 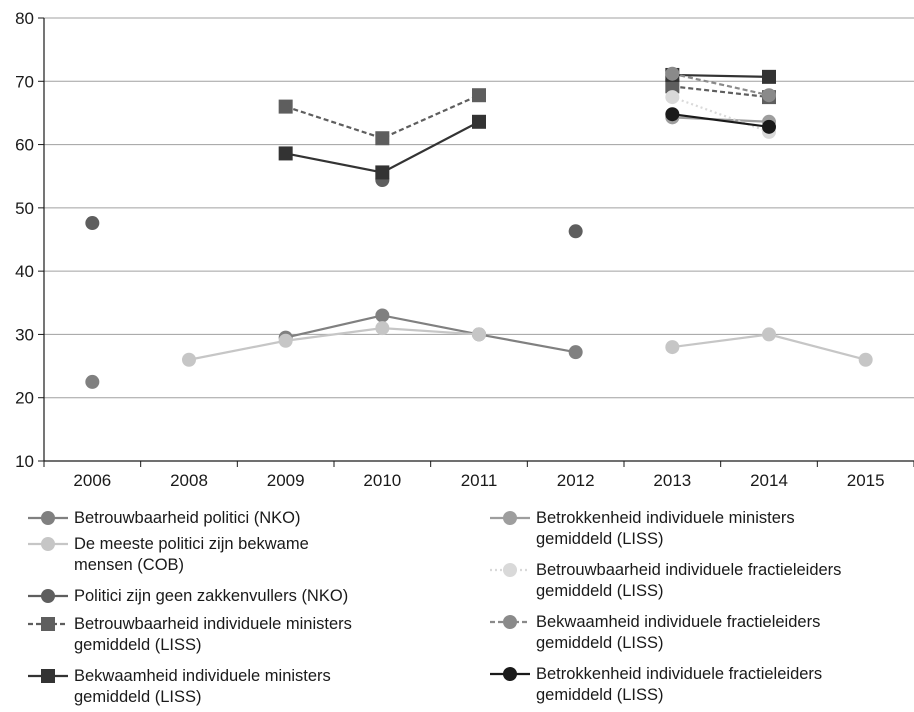 What do you see at coordinates (24, 271) in the screenshot?
I see `y-tick-label: 40` at bounding box center [24, 271].